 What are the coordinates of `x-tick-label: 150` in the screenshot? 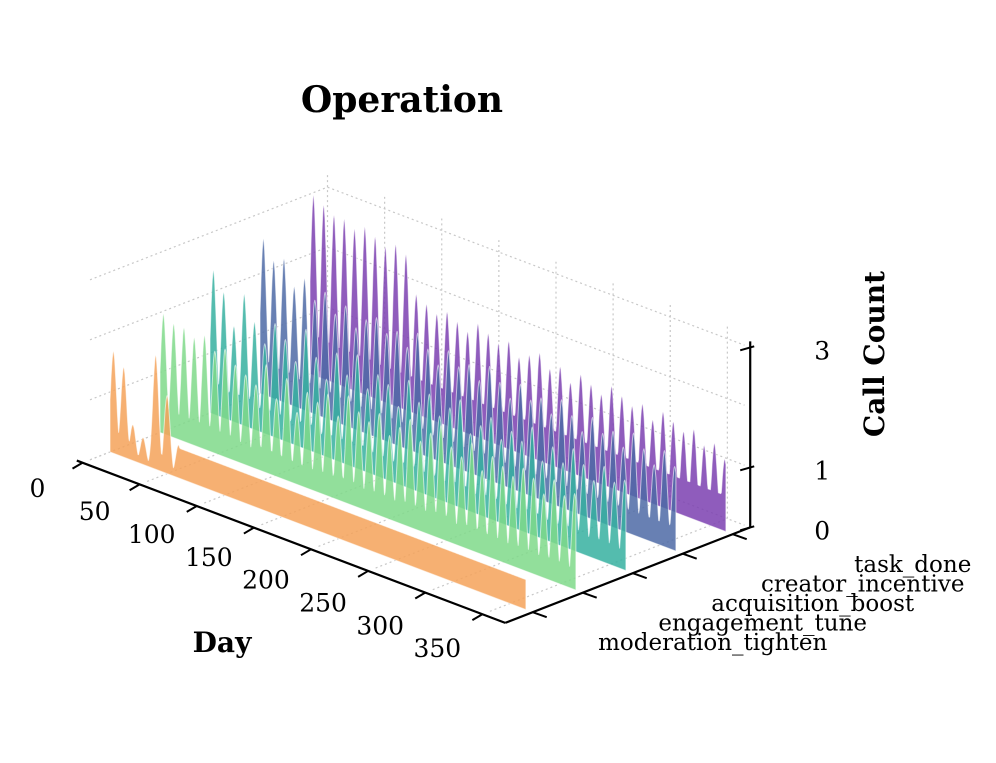 It's located at (209, 557).